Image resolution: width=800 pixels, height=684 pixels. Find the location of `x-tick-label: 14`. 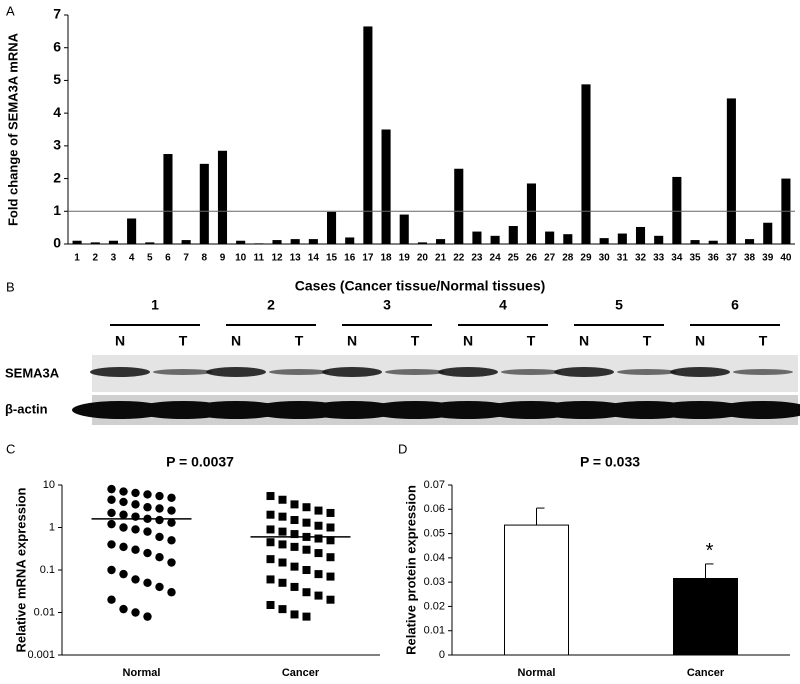

x-tick-label: 14 is located at coordinates (314, 258).